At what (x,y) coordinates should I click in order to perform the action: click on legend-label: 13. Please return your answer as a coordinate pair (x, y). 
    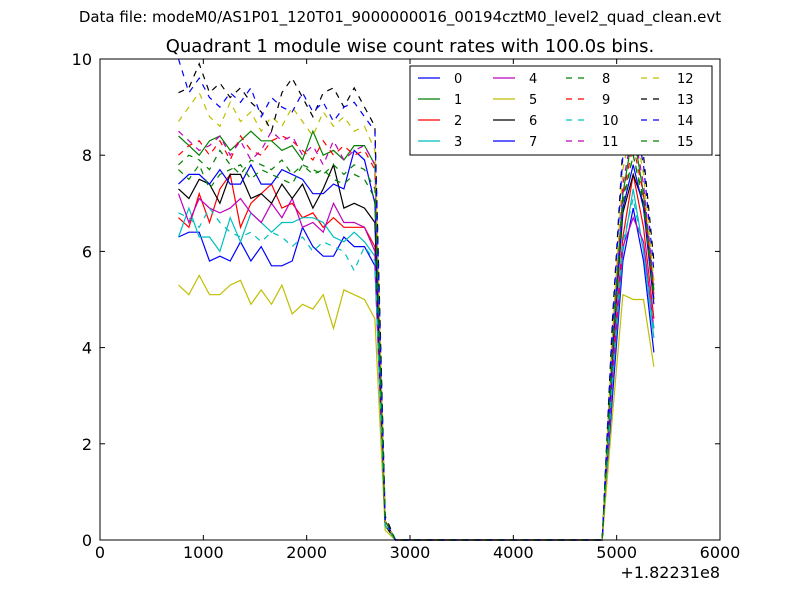
    Looking at the image, I should click on (685, 100).